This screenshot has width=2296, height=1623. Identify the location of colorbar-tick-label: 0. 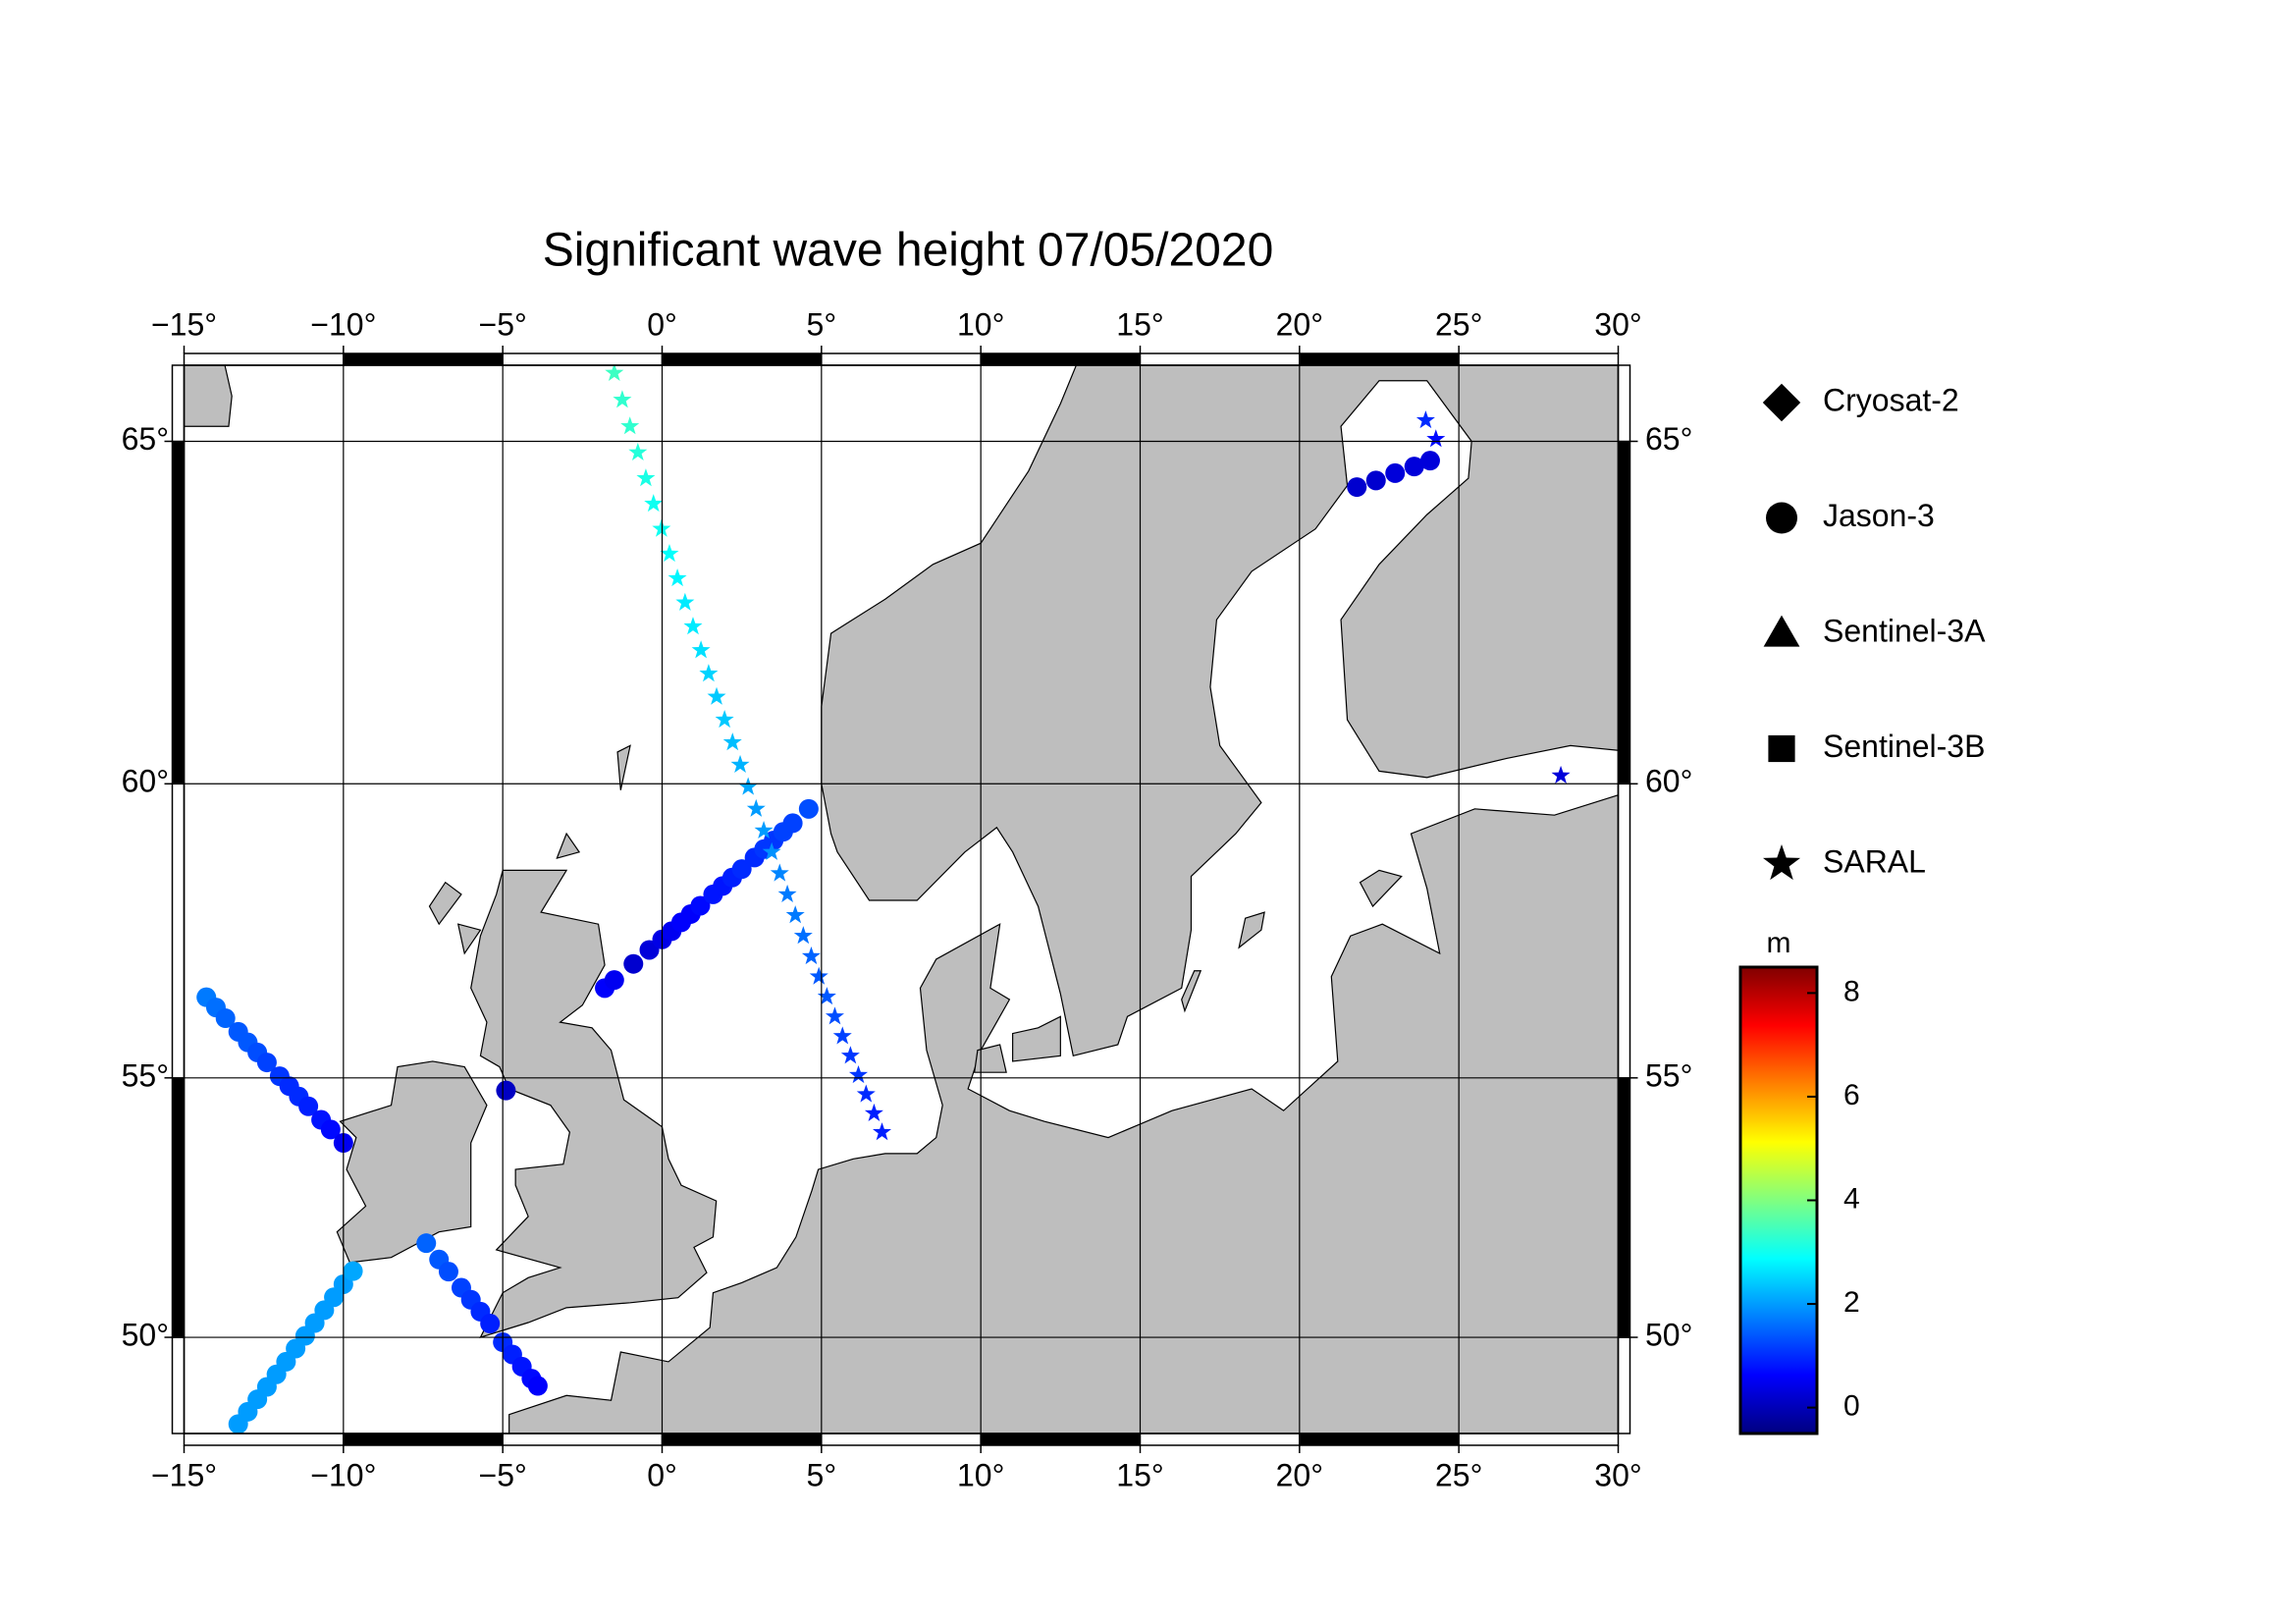
(1852, 1406).